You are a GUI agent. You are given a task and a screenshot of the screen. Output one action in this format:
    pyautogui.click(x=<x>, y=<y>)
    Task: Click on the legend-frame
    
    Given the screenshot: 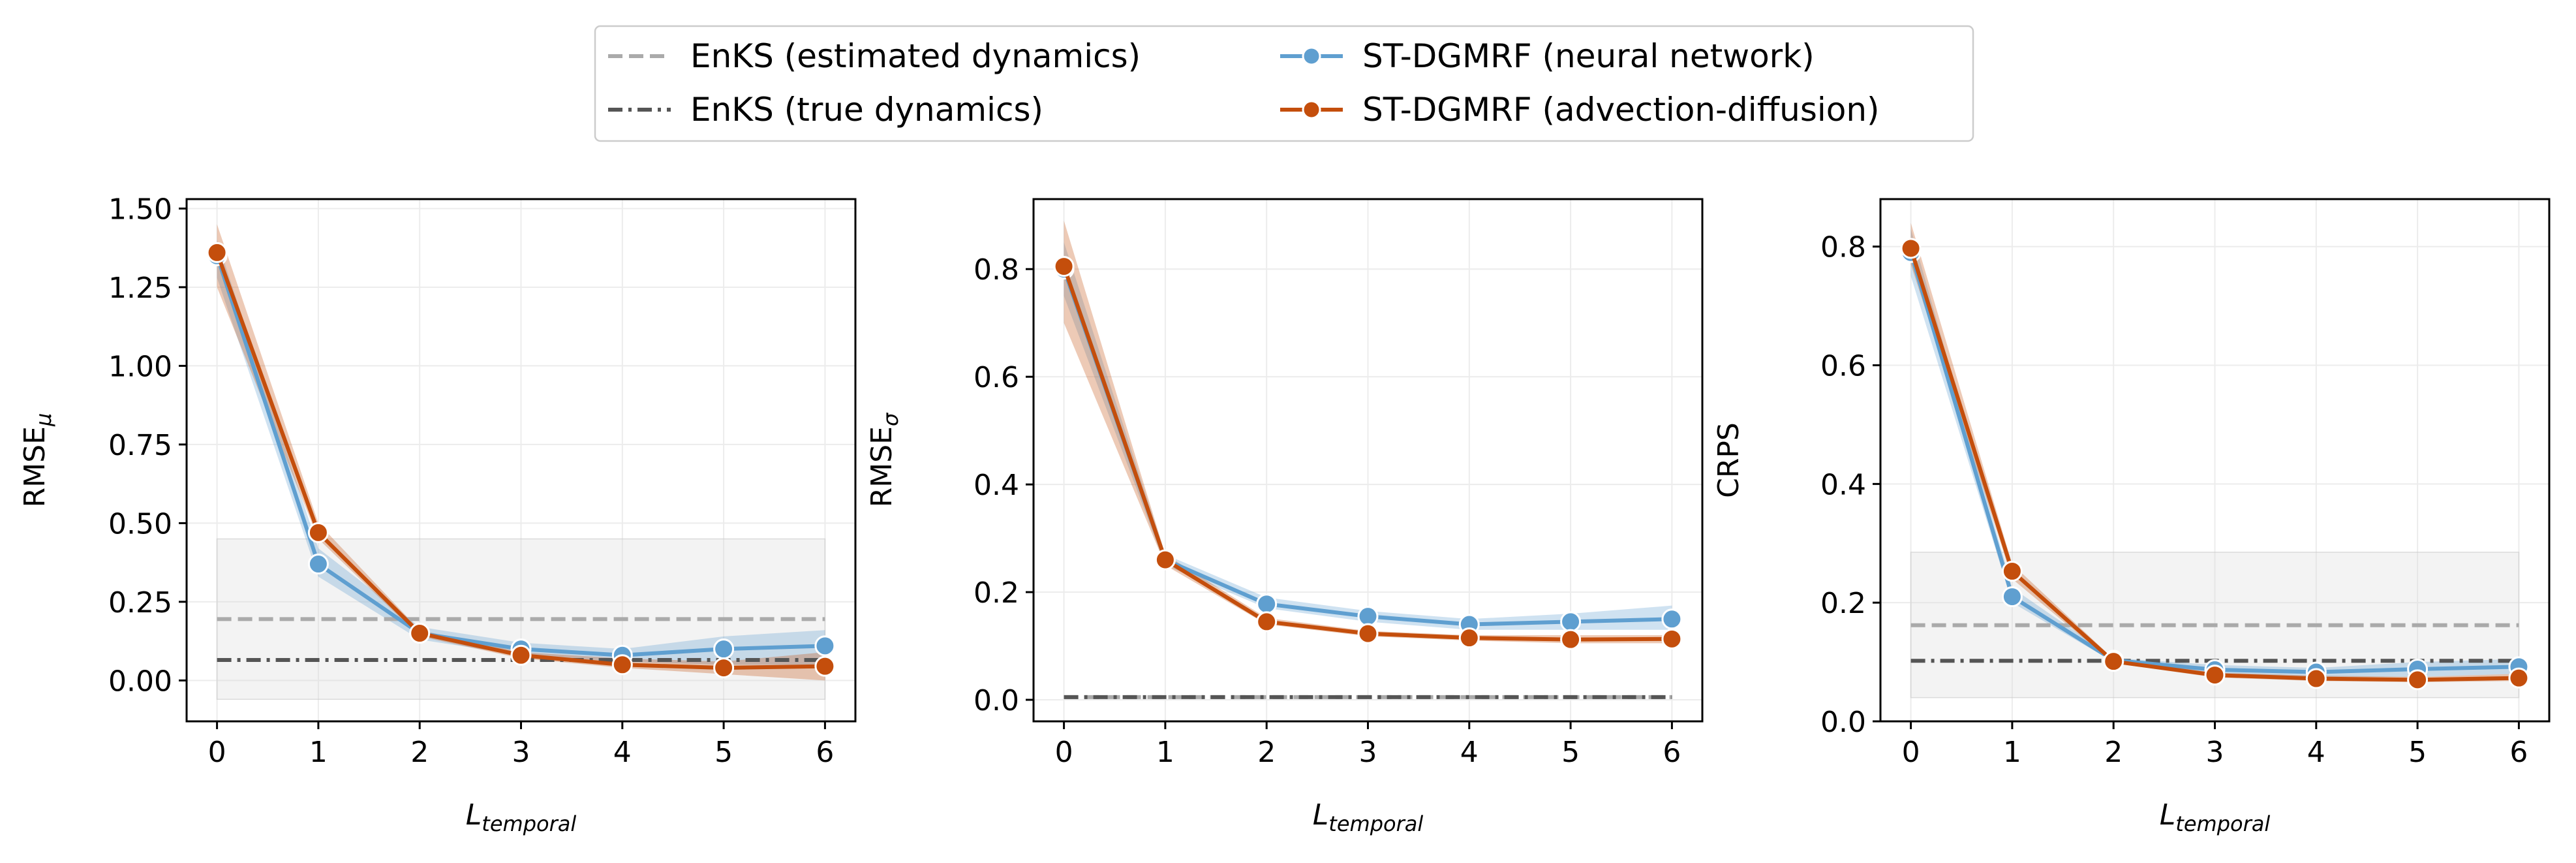 What is the action you would take?
    pyautogui.click(x=1284, y=83)
    